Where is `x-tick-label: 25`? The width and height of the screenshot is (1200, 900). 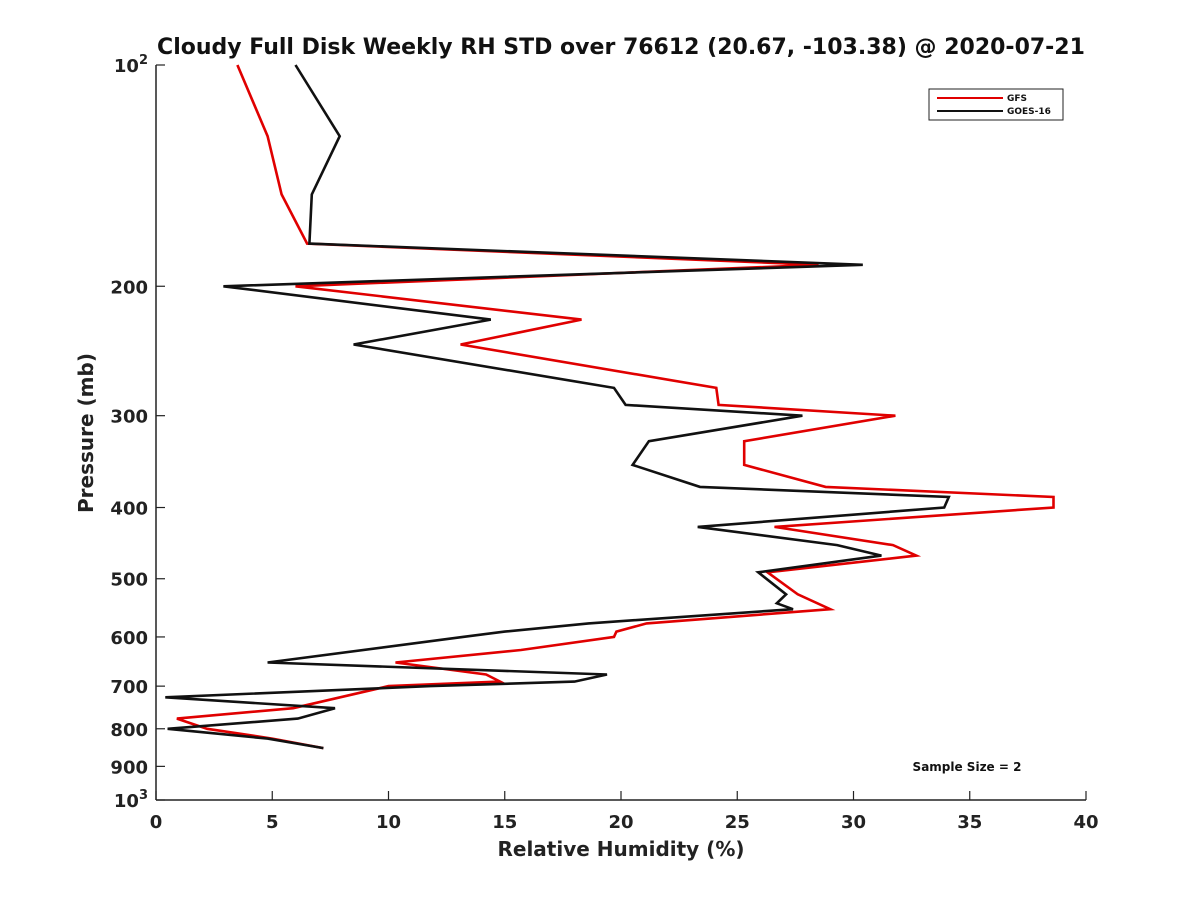 x-tick-label: 25 is located at coordinates (737, 822).